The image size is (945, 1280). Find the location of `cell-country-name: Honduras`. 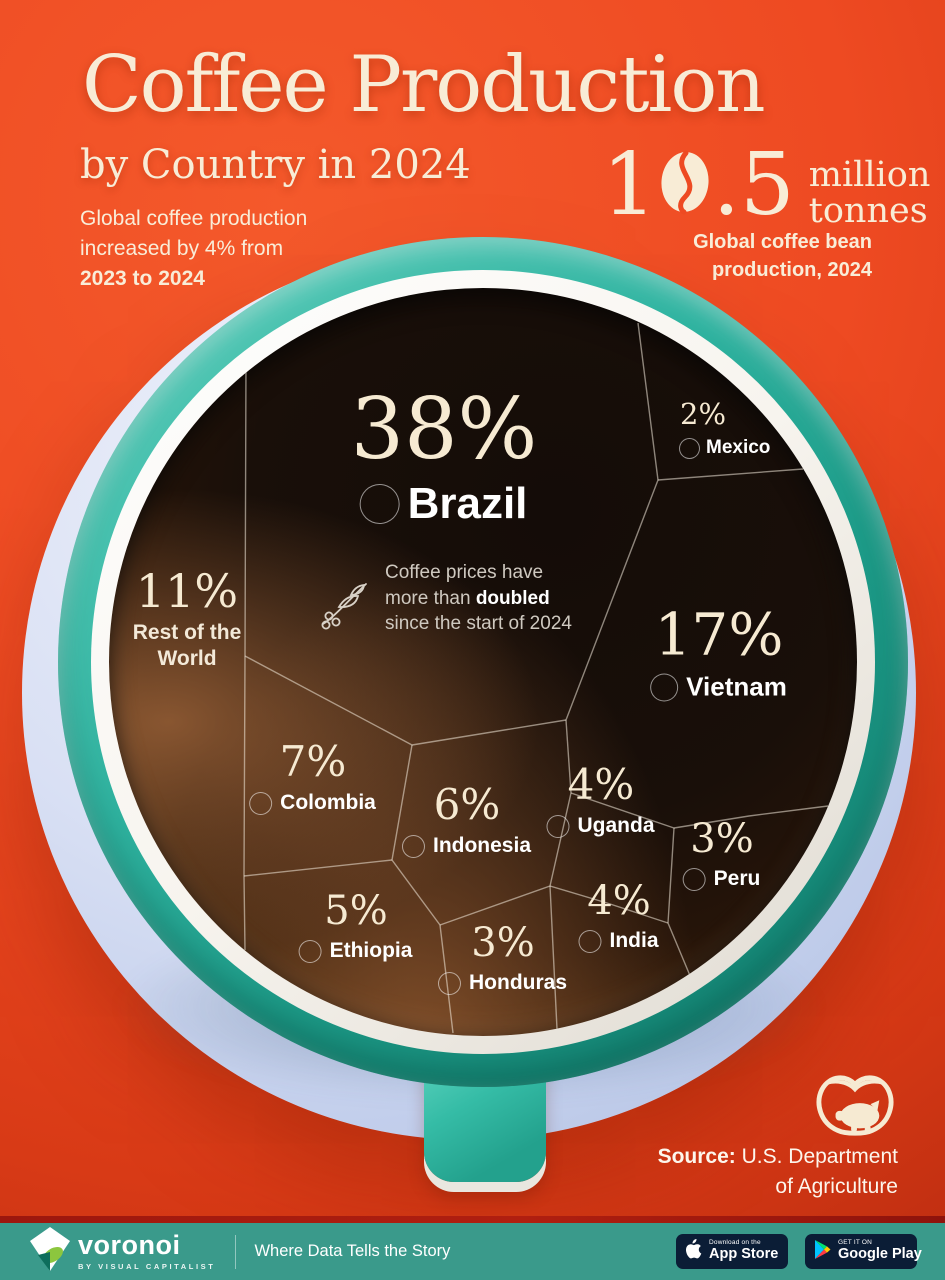

cell-country-name: Honduras is located at coordinates (518, 982).